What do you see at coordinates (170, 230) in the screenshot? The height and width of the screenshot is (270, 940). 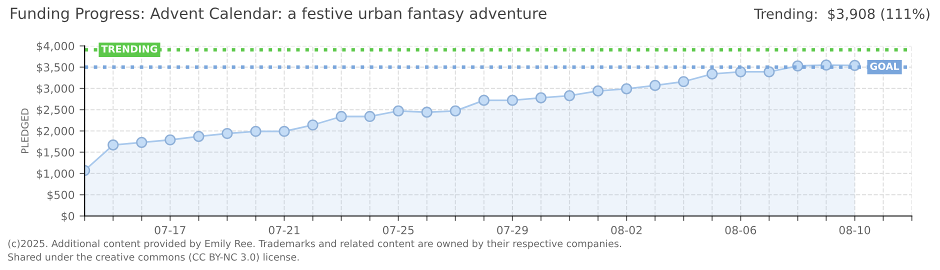 I see `x-tick-label: 07-17` at bounding box center [170, 230].